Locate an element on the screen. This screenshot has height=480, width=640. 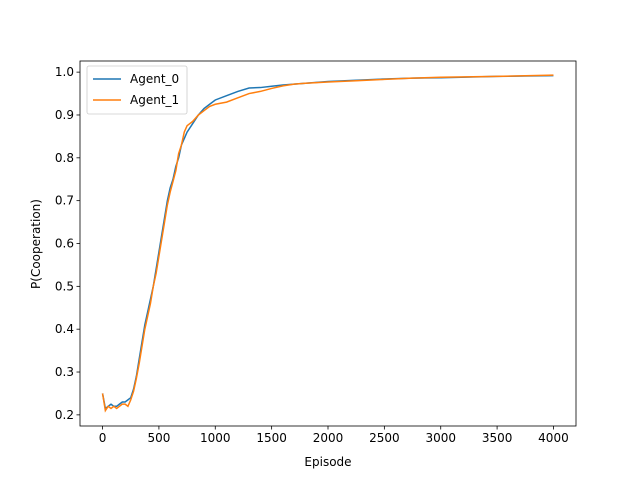
x-tick-label: 2000 is located at coordinates (328, 438).